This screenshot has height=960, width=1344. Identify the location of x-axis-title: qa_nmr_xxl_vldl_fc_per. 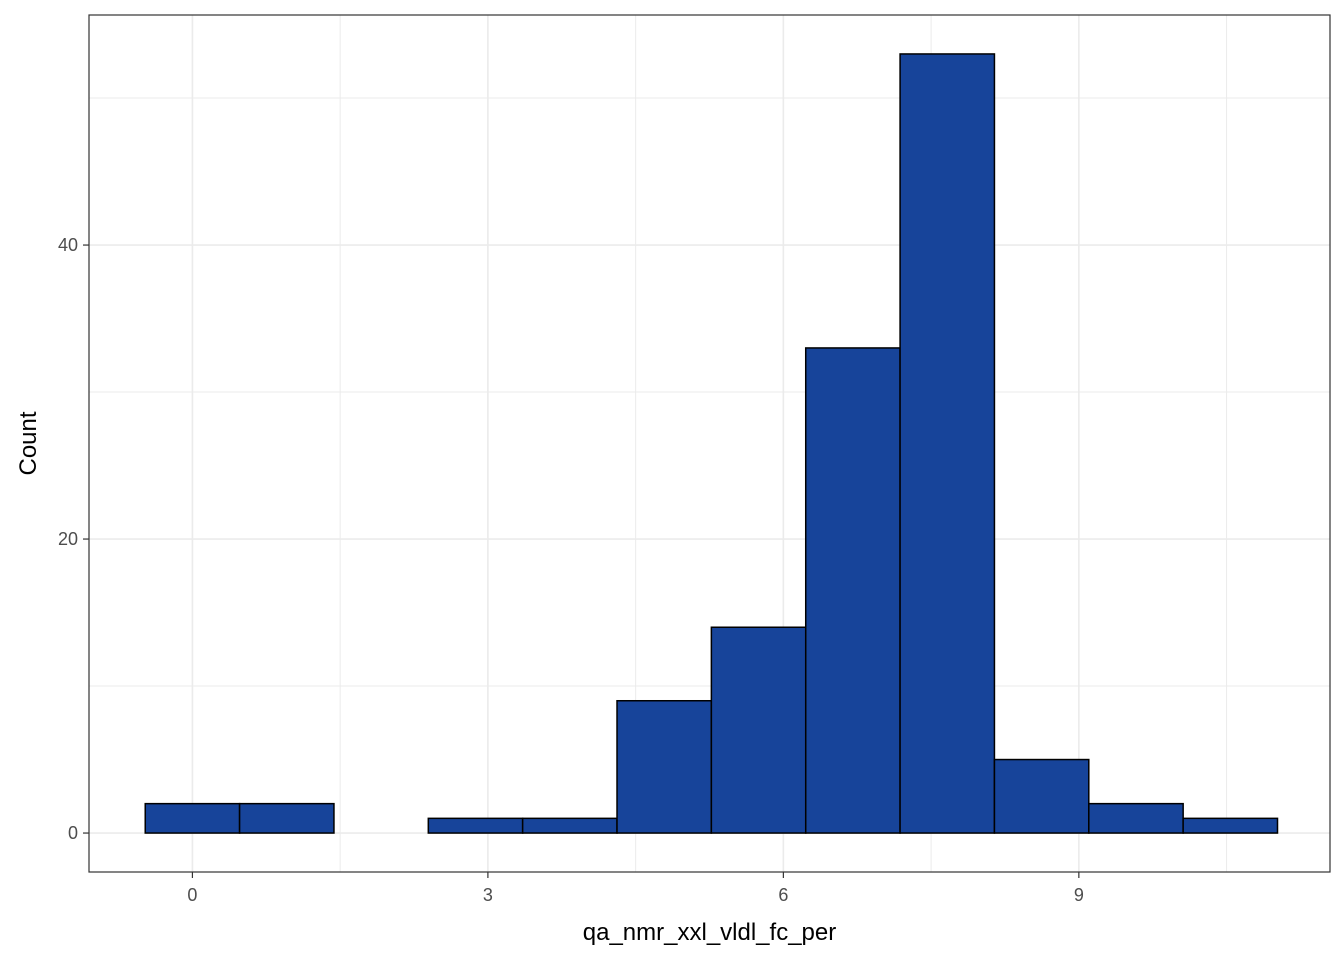
(709, 932).